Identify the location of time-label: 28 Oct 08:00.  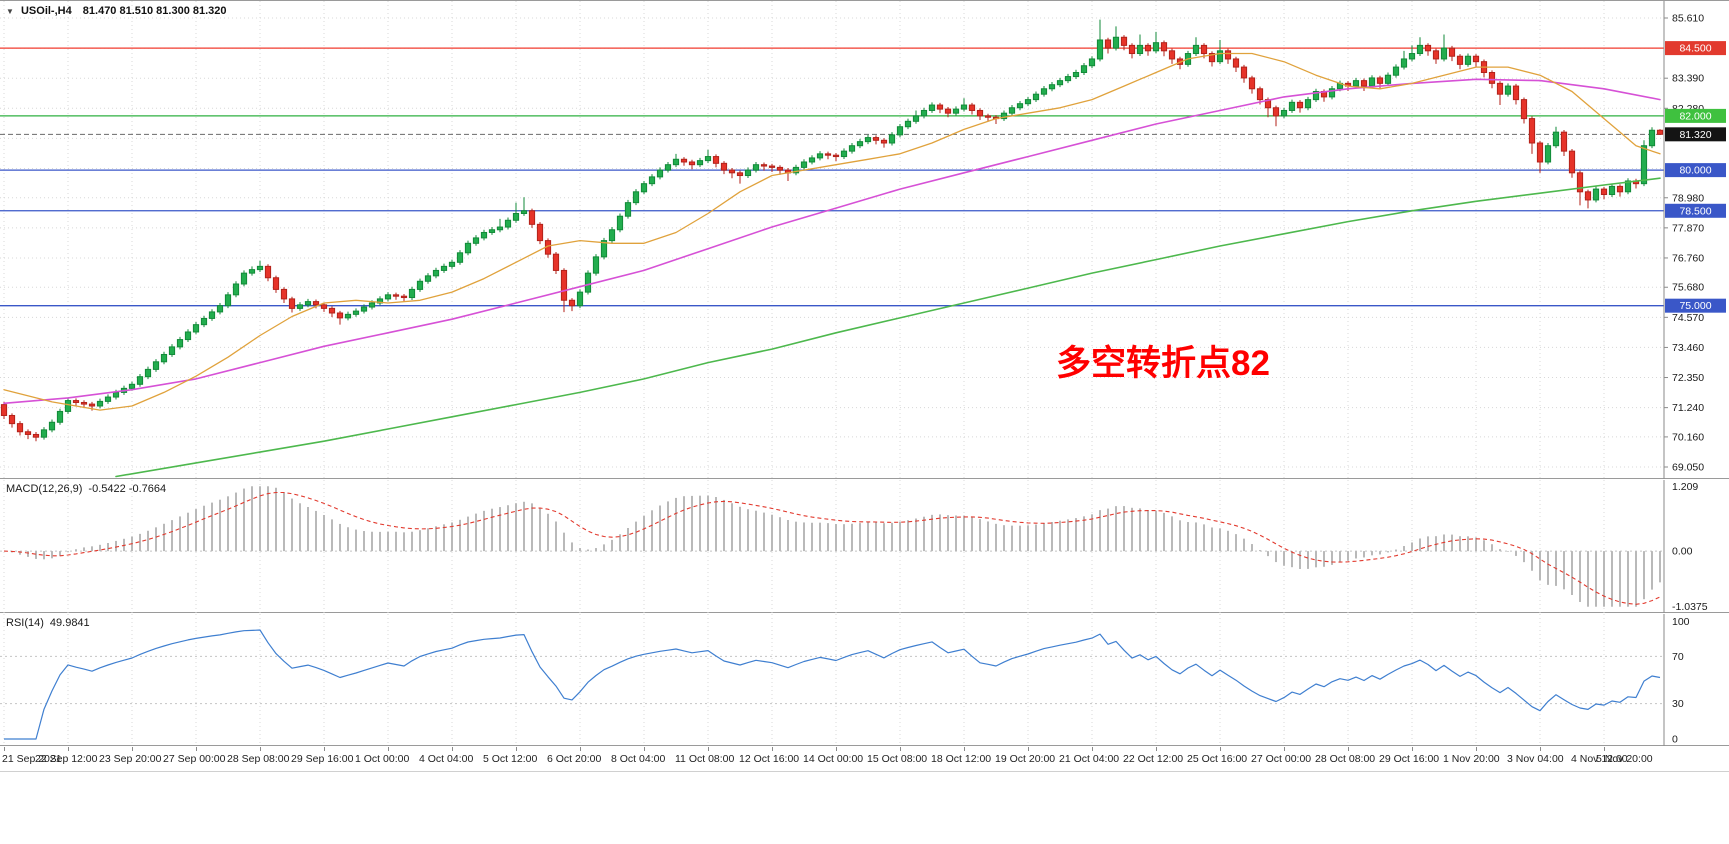
(1345, 759).